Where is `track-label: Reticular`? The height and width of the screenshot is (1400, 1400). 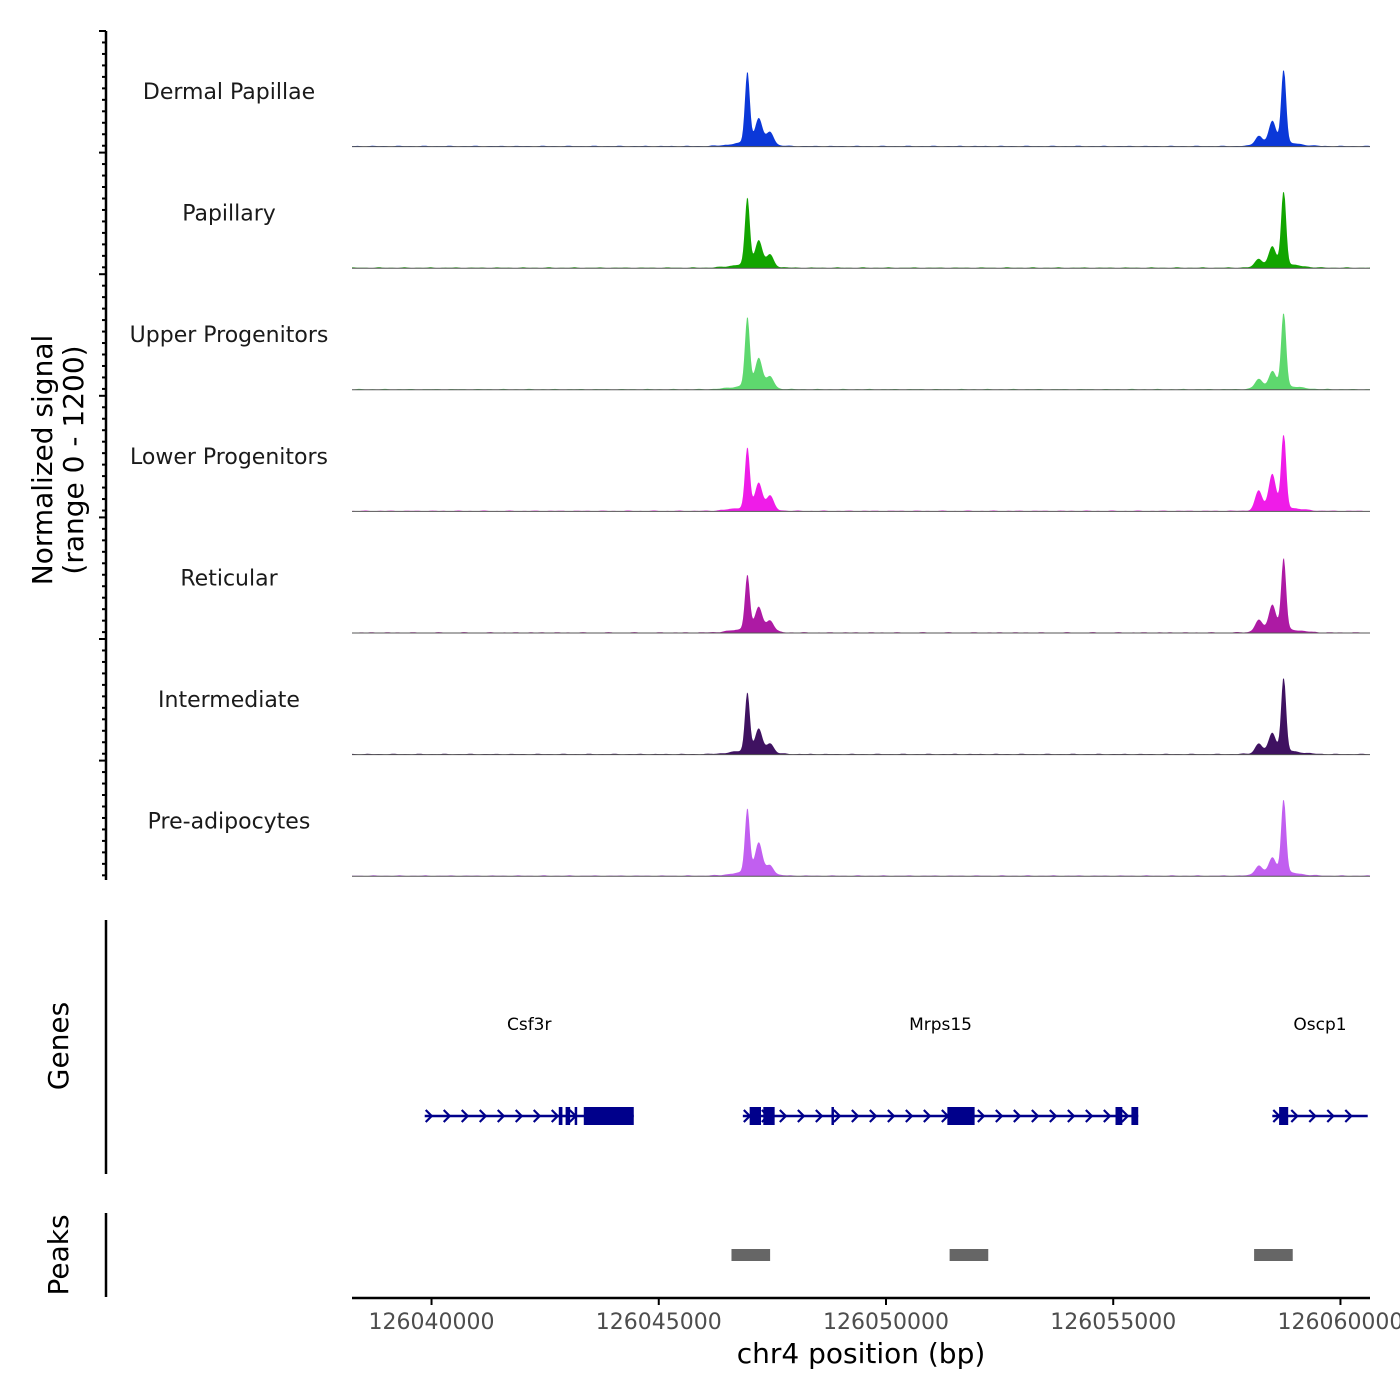 track-label: Reticular is located at coordinates (229, 578).